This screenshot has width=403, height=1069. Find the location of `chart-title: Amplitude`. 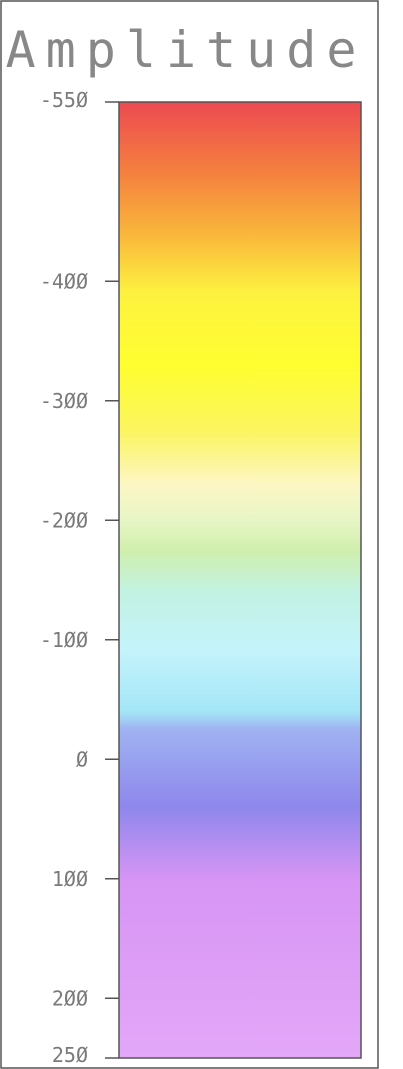

chart-title: Amplitude is located at coordinates (186, 50).